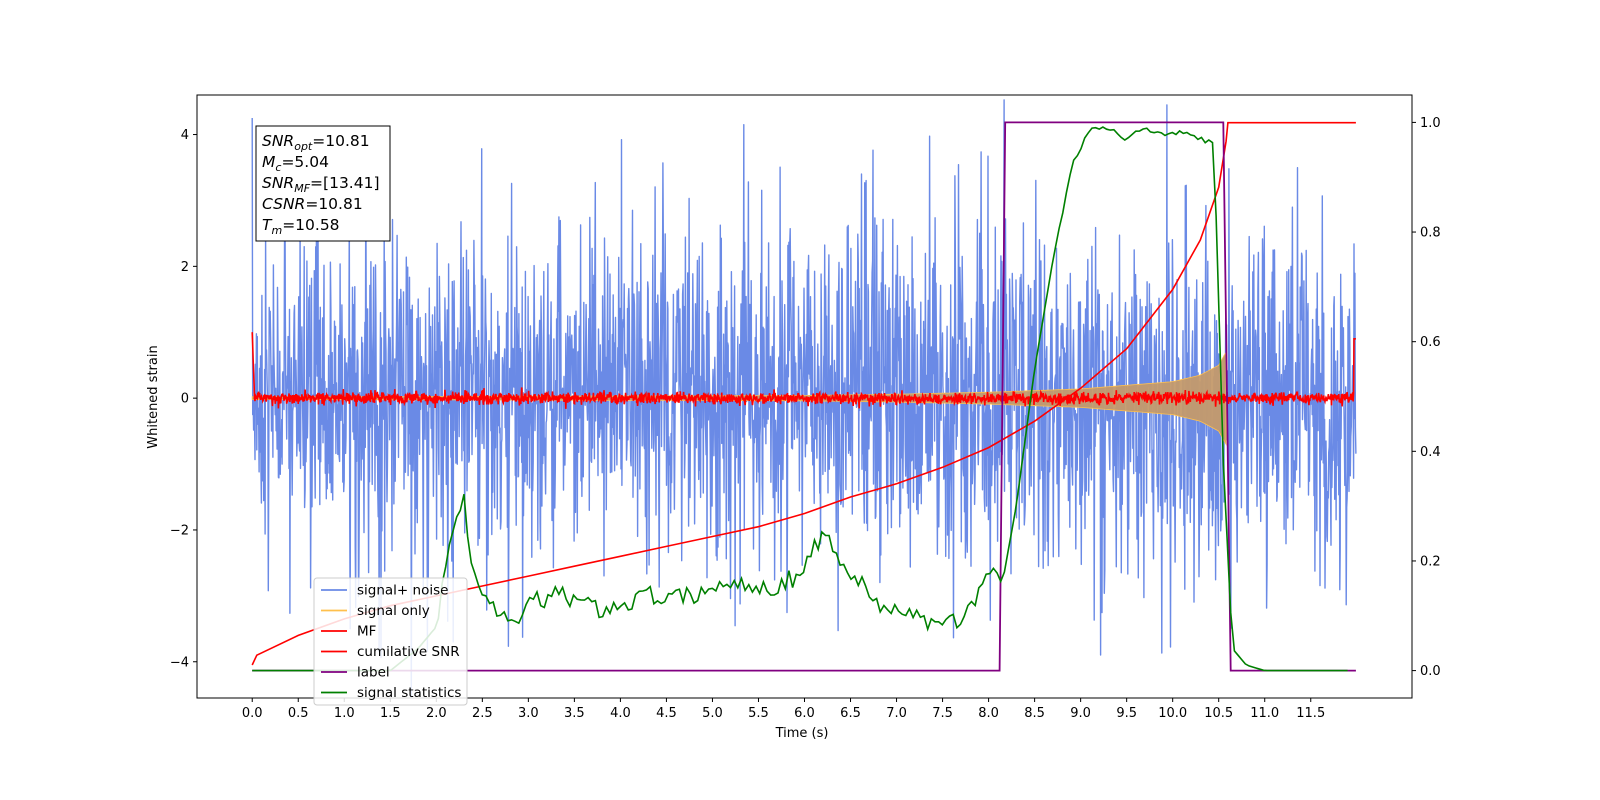  Describe the element at coordinates (620, 713) in the screenshot. I see `x-tick-label: 4.0` at that location.